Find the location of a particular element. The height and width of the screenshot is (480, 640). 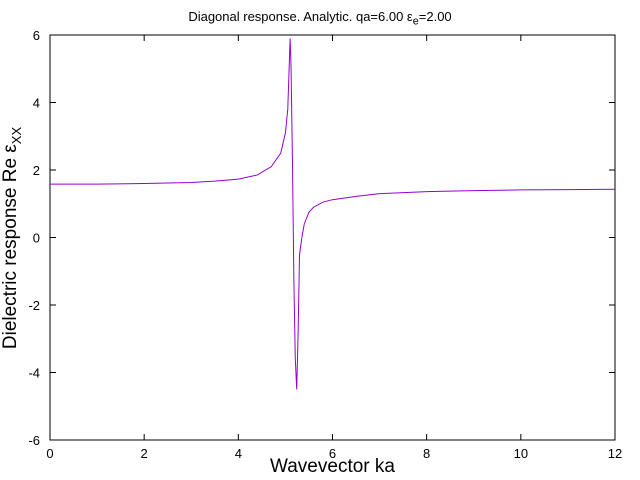

y-tick-label: -2 is located at coordinates (34, 305).